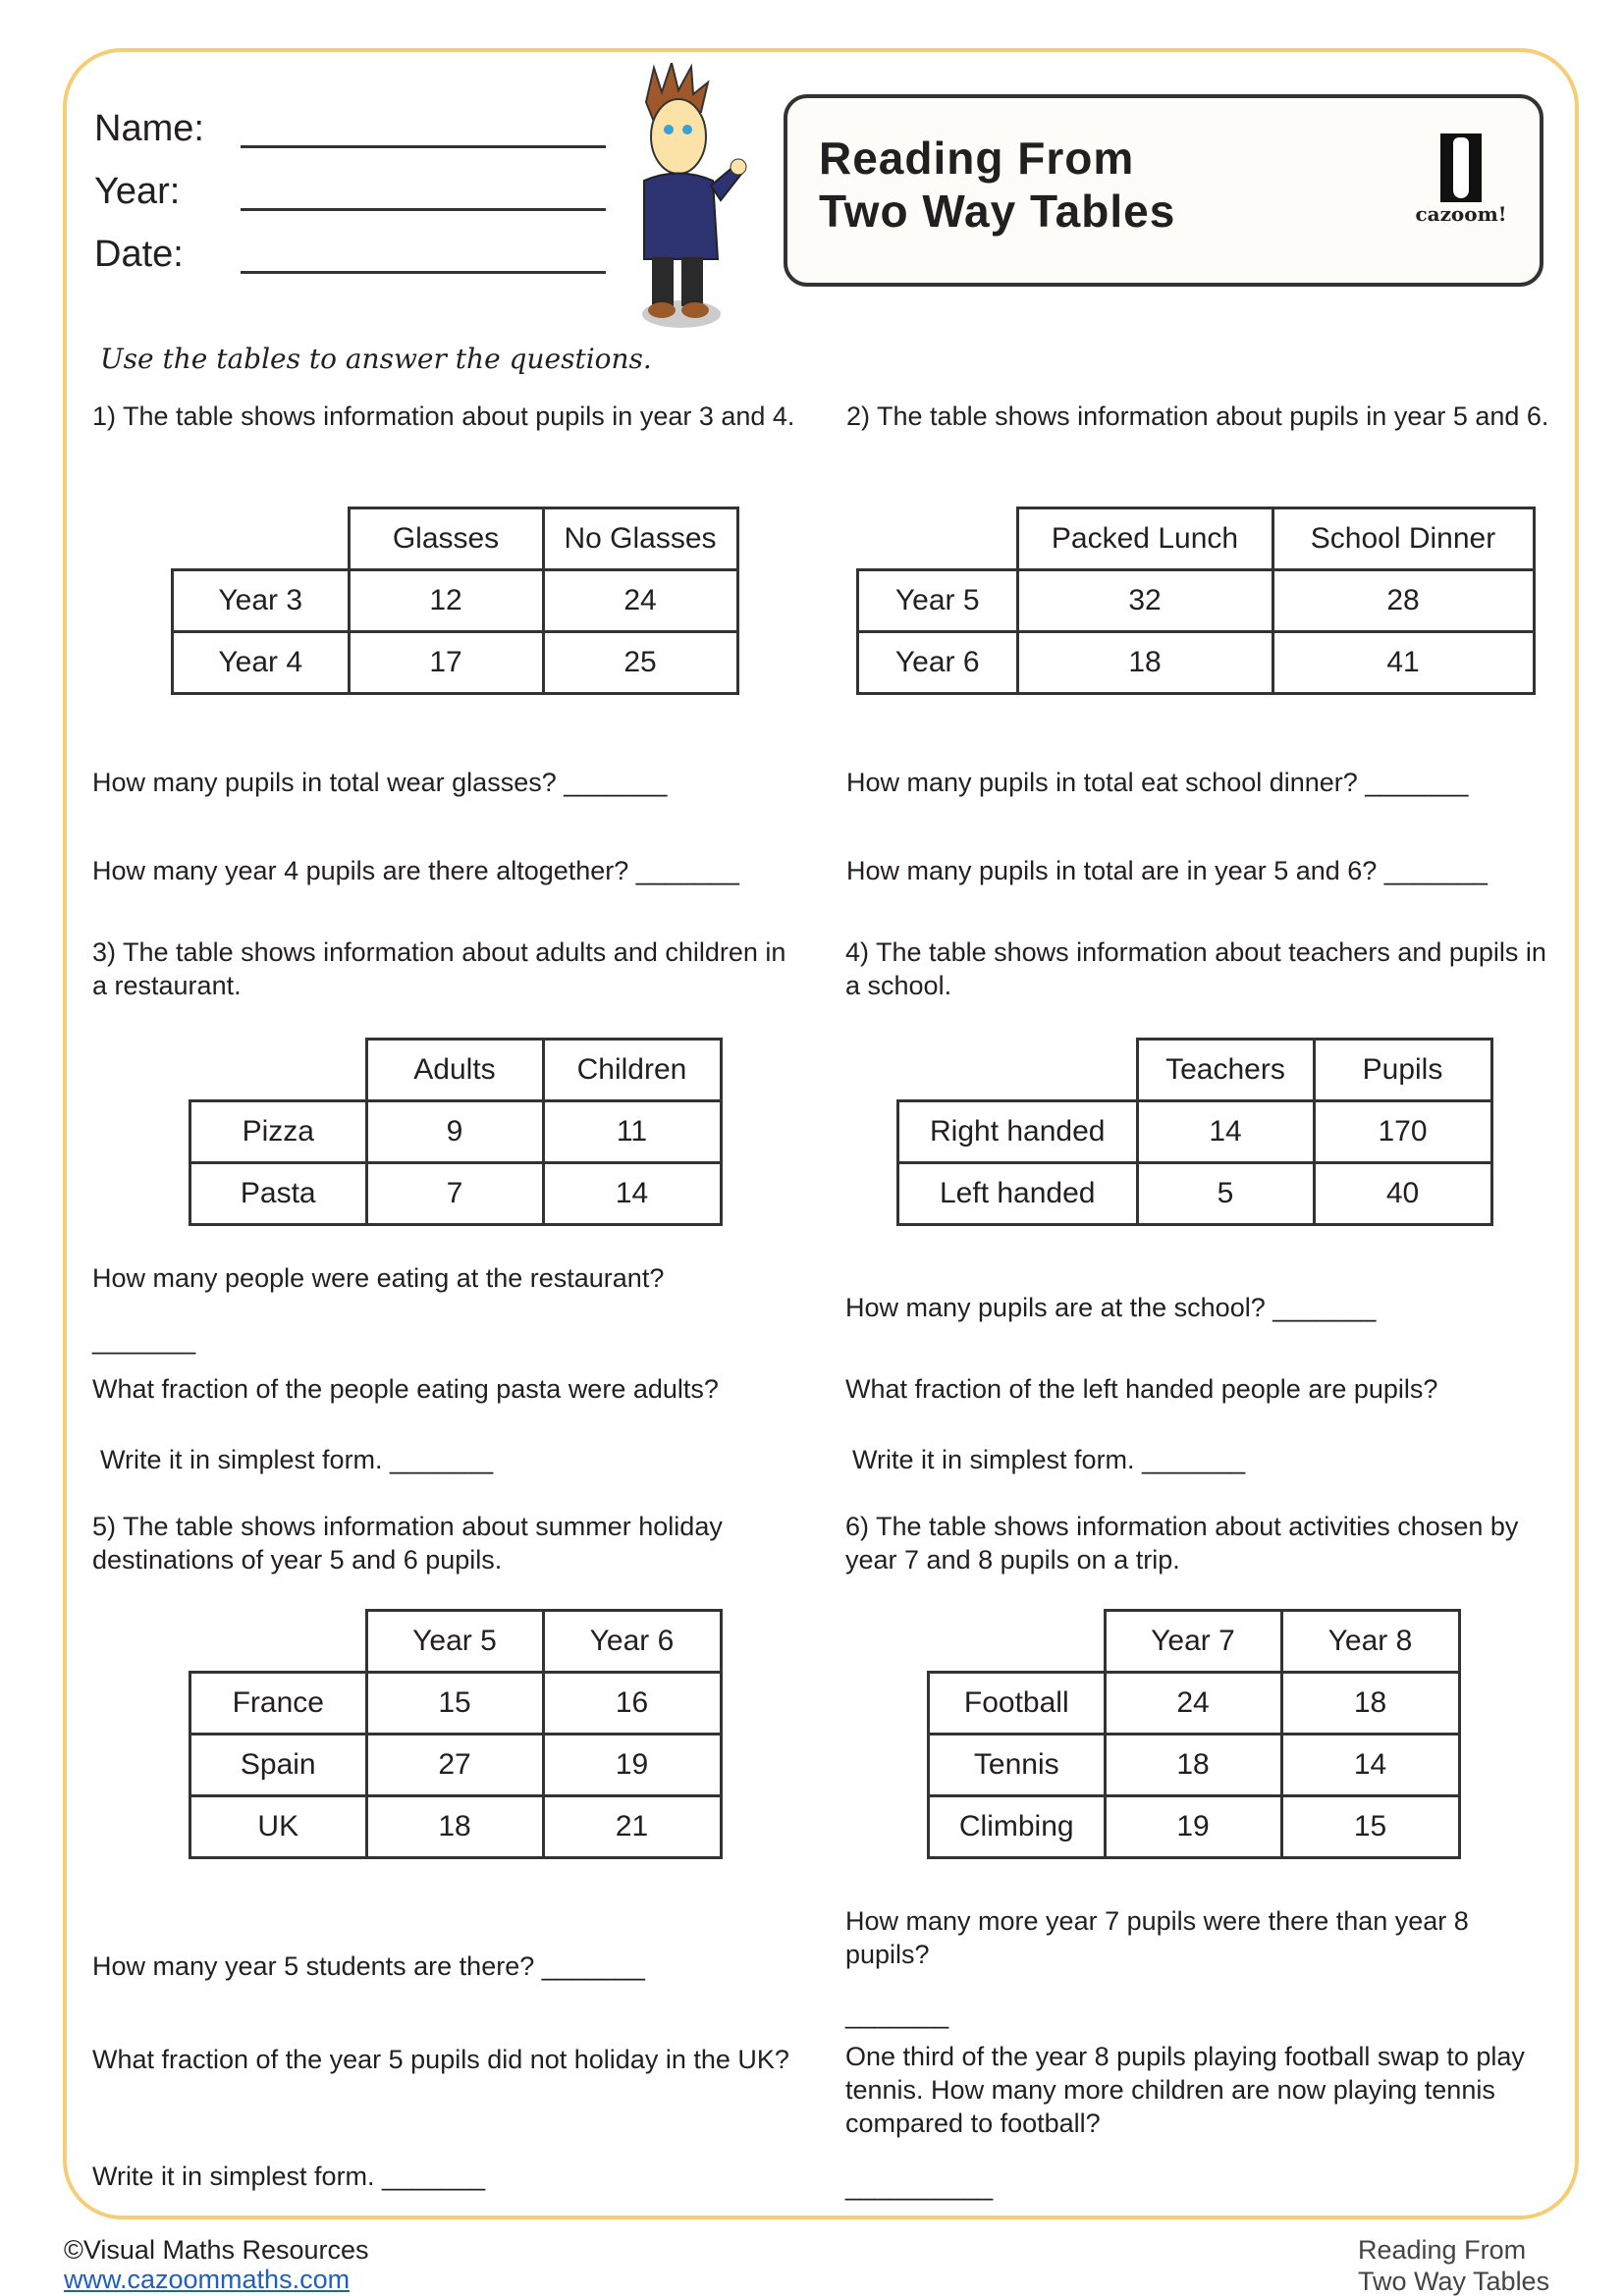 The height and width of the screenshot is (2296, 1624). What do you see at coordinates (1144, 539) in the screenshot?
I see `column-header: Packed Lunch` at bounding box center [1144, 539].